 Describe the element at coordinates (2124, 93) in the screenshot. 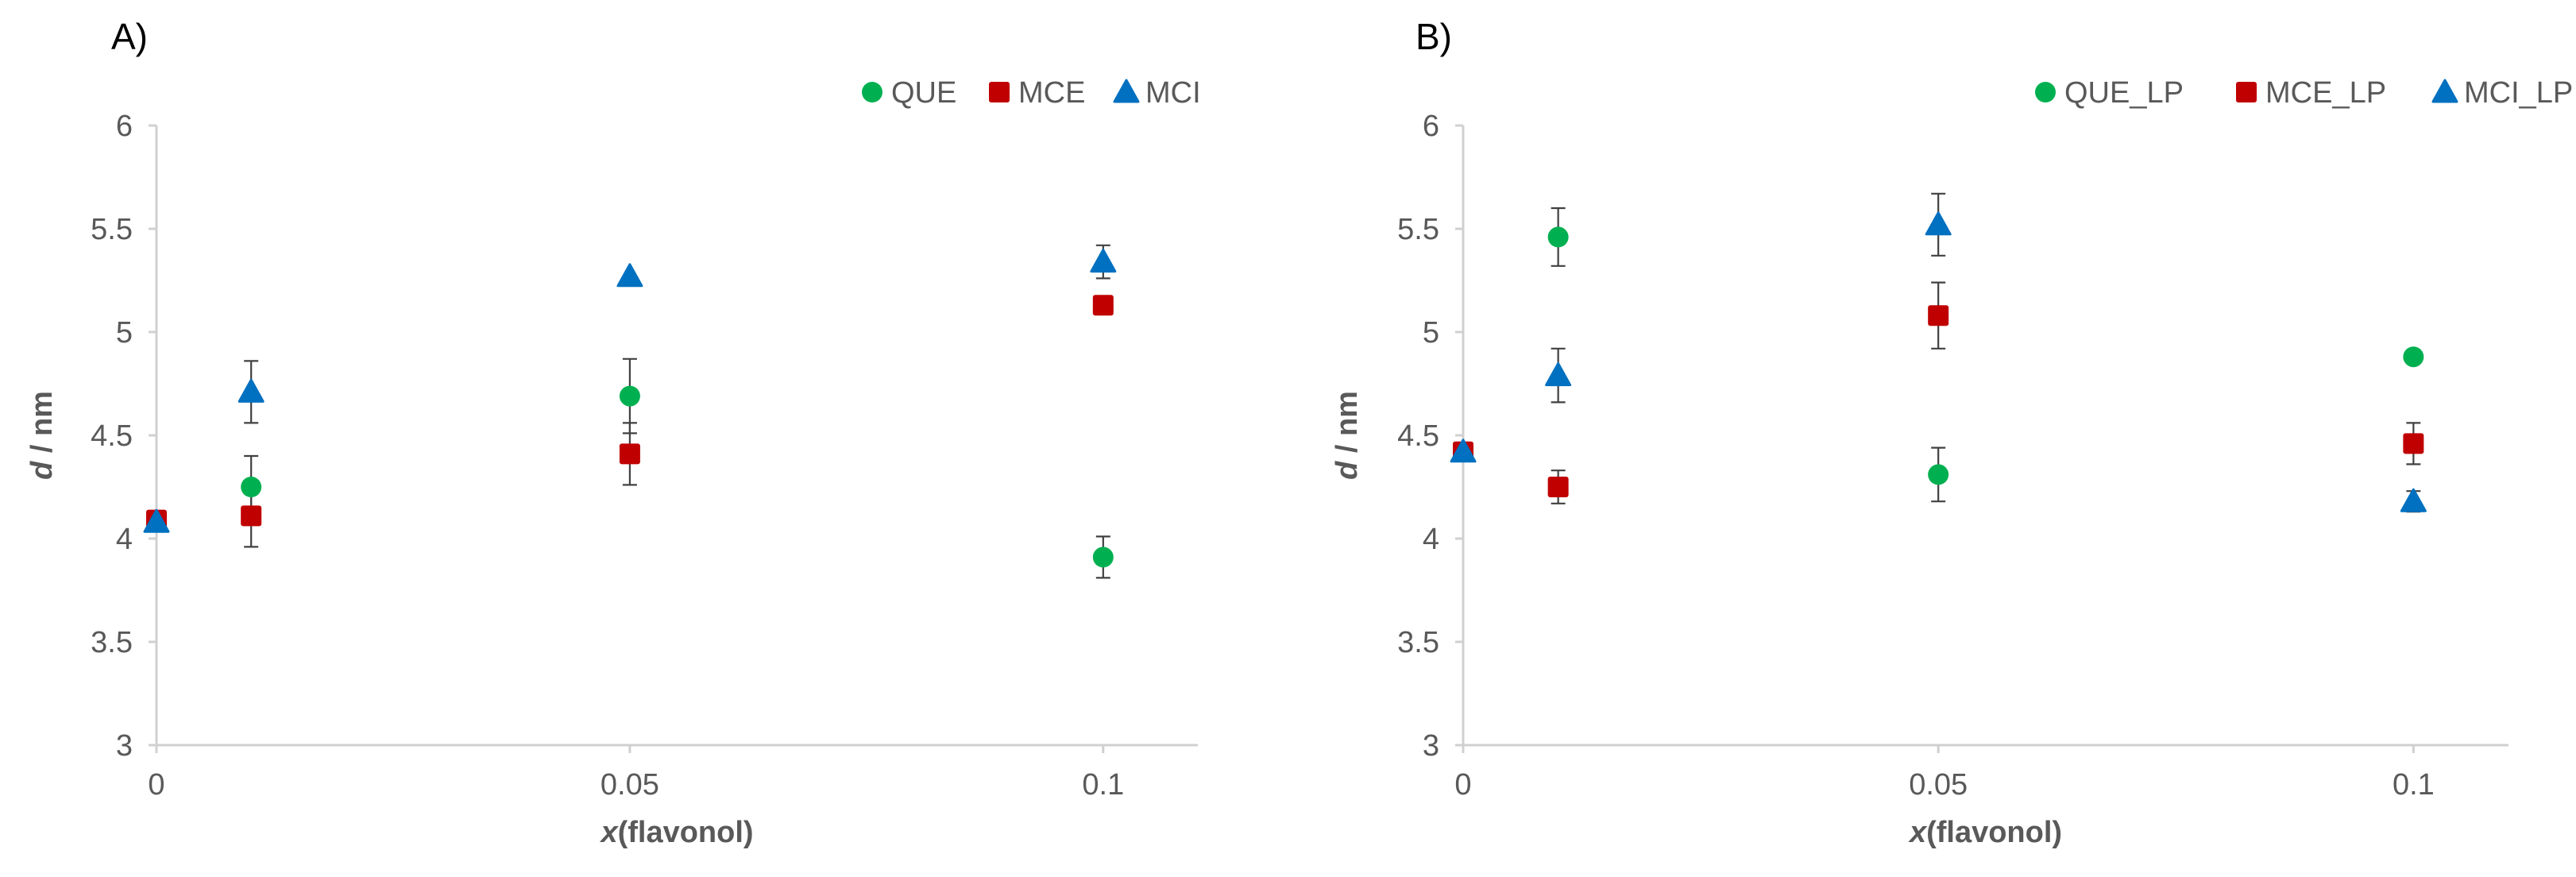

I see `panel-b-legend-label: QUE_LP` at that location.